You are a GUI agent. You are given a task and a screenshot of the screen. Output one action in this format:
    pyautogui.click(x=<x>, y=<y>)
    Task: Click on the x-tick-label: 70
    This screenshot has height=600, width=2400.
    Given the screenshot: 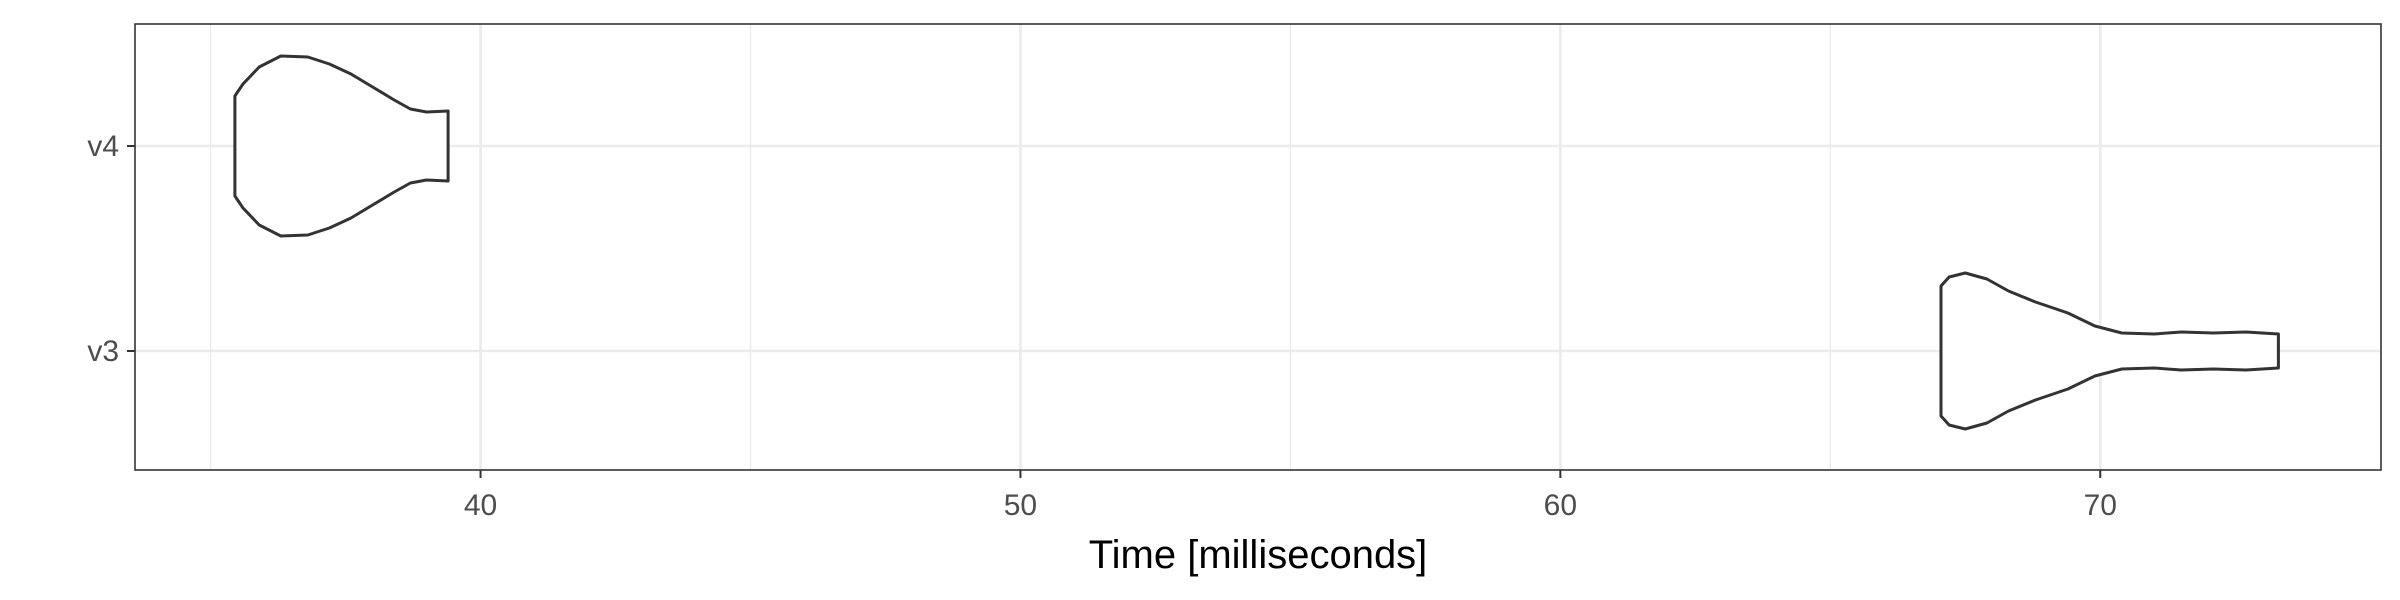 What is the action you would take?
    pyautogui.click(x=2100, y=505)
    